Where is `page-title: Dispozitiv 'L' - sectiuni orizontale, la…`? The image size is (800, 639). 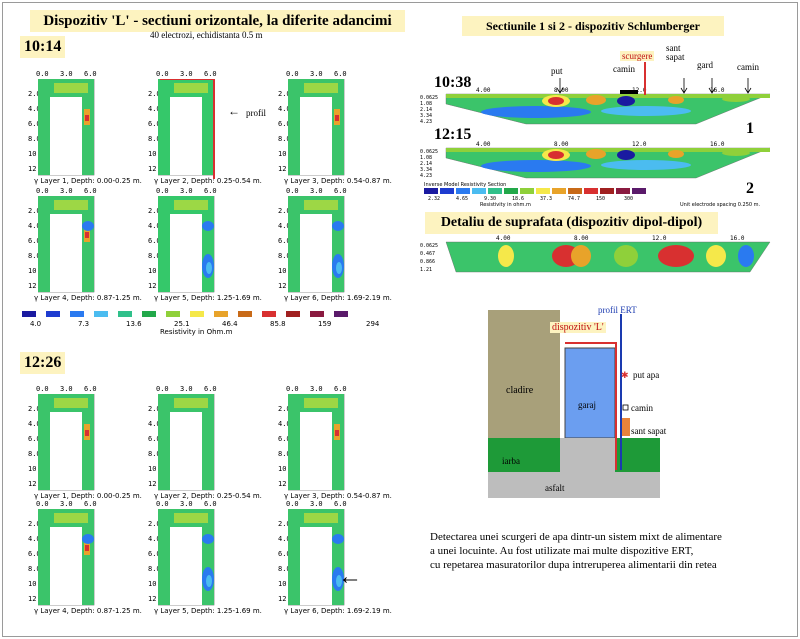 page-title: Dispozitiv 'L' - sectiuni orizontale, la… is located at coordinates (217, 21).